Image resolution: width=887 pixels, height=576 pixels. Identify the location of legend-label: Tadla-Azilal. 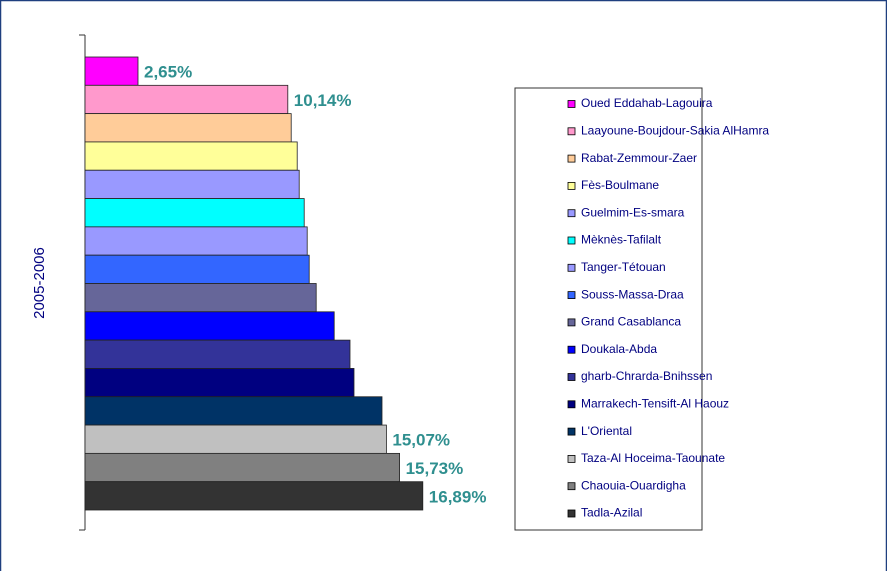
(611, 513).